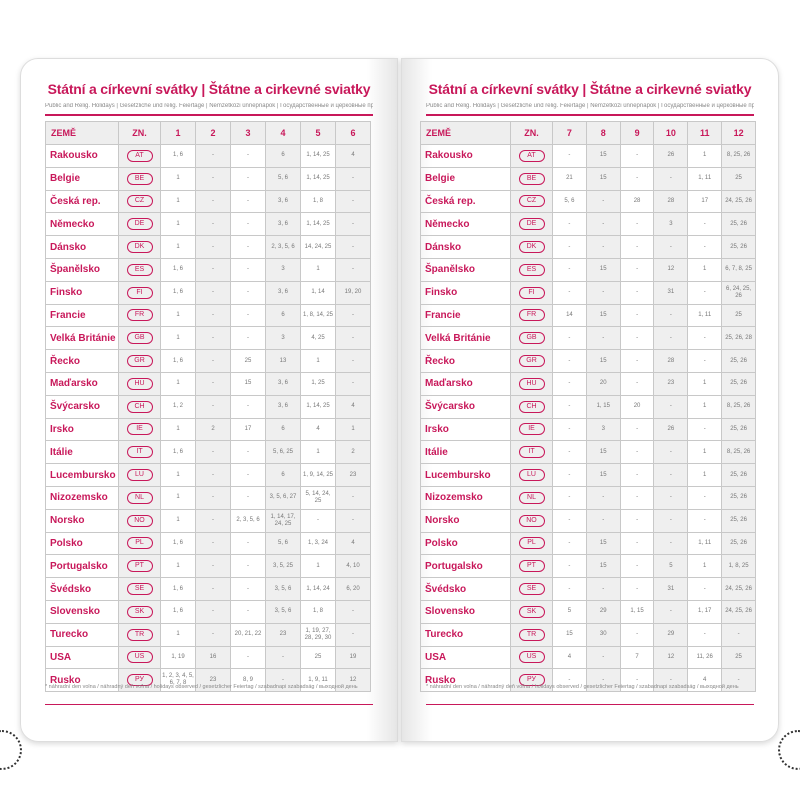 The height and width of the screenshot is (800, 800). What do you see at coordinates (531, 611) in the screenshot?
I see `code-cell: SK` at bounding box center [531, 611].